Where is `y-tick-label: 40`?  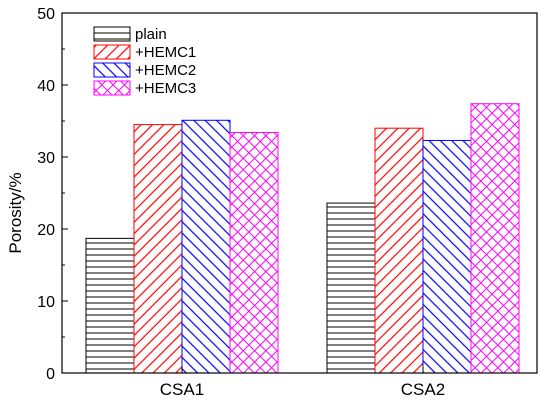
y-tick-label: 40 is located at coordinates (46, 86).